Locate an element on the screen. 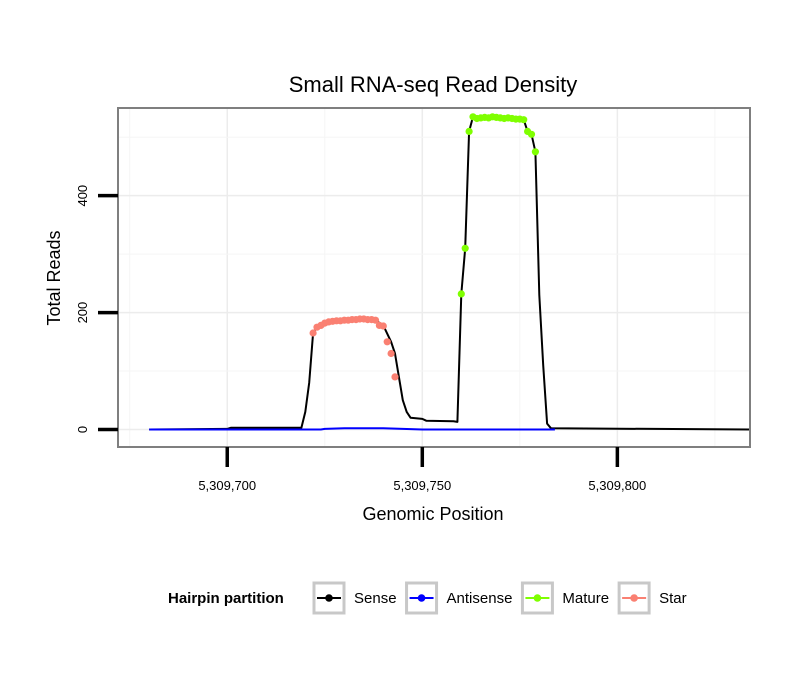  chart-title: Small RNA-seq Read Density is located at coordinates (433, 84).